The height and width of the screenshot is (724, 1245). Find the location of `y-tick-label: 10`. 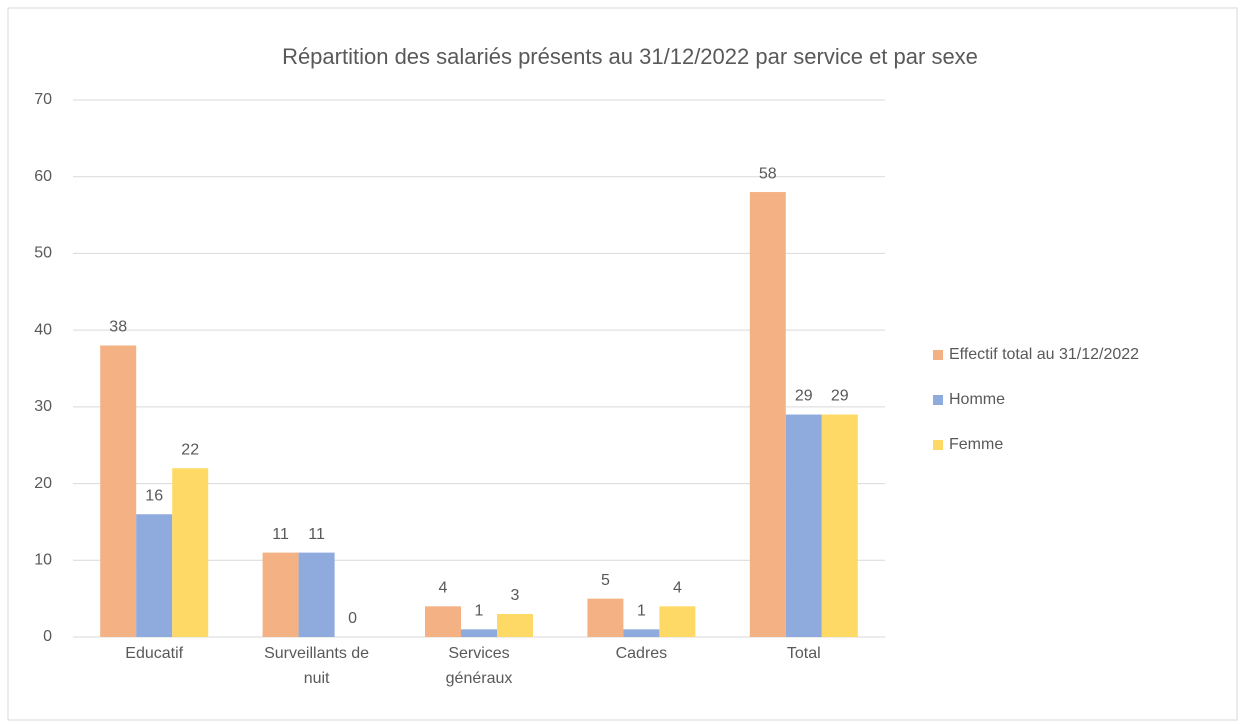

y-tick-label: 10 is located at coordinates (43, 560).